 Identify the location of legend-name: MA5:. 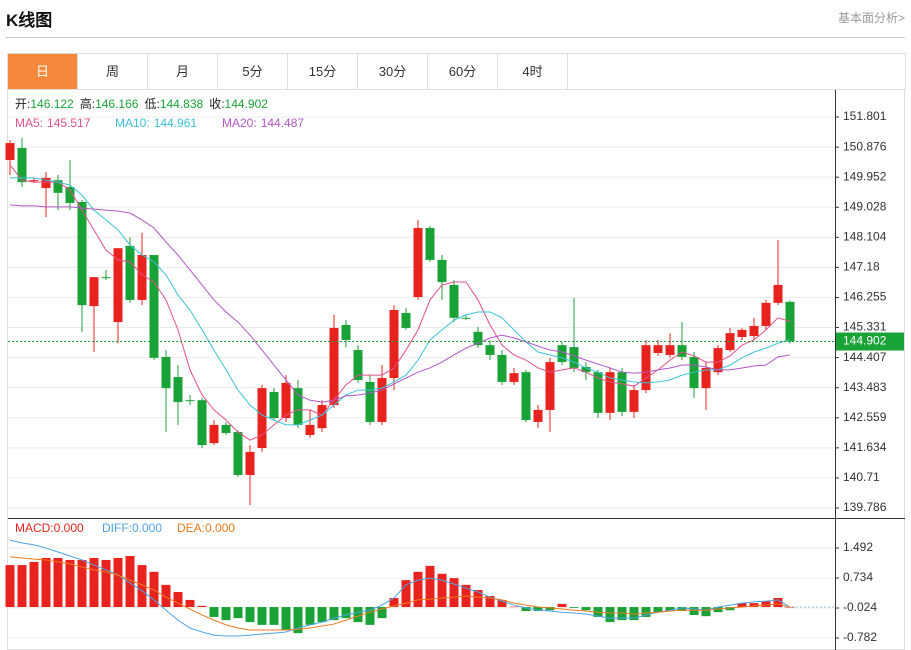
(29, 123).